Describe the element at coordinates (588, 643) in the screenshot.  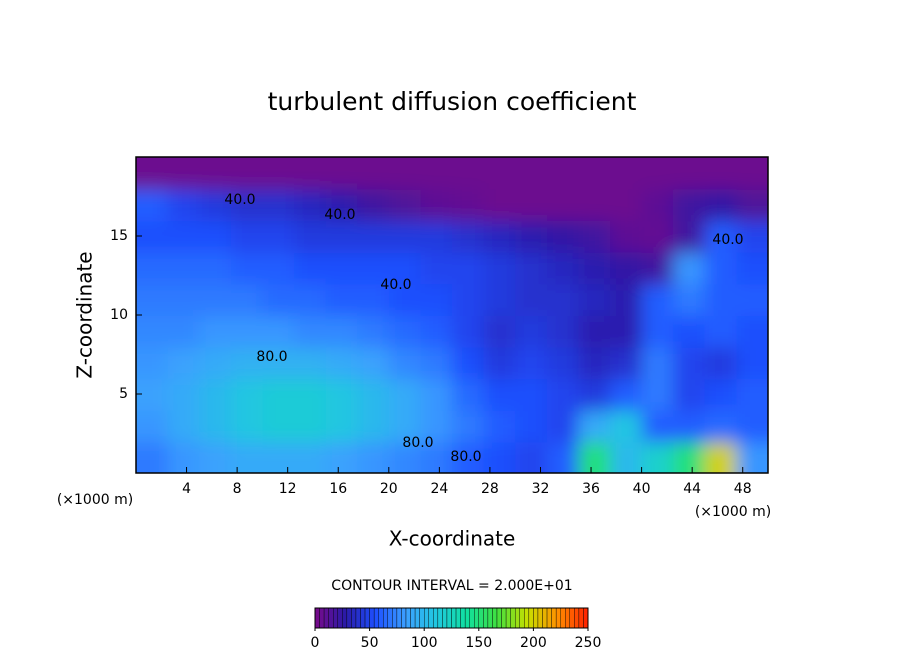
I see `colorbar-tick-label: 250` at that location.